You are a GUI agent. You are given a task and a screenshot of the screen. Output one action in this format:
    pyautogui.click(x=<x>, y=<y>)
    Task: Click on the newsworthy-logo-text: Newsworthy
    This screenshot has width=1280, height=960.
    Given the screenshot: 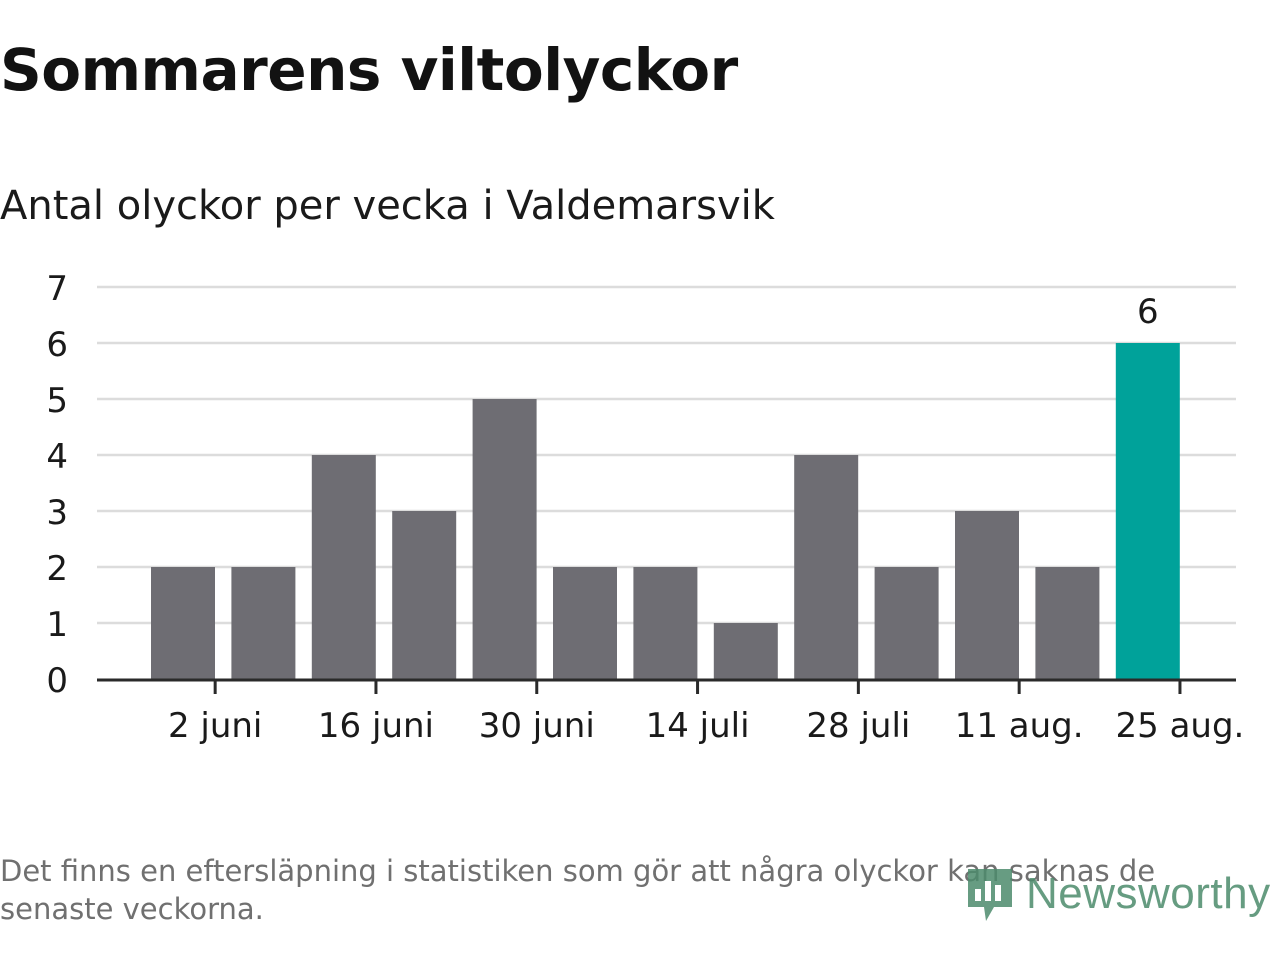 What is the action you would take?
    pyautogui.click(x=1148, y=893)
    